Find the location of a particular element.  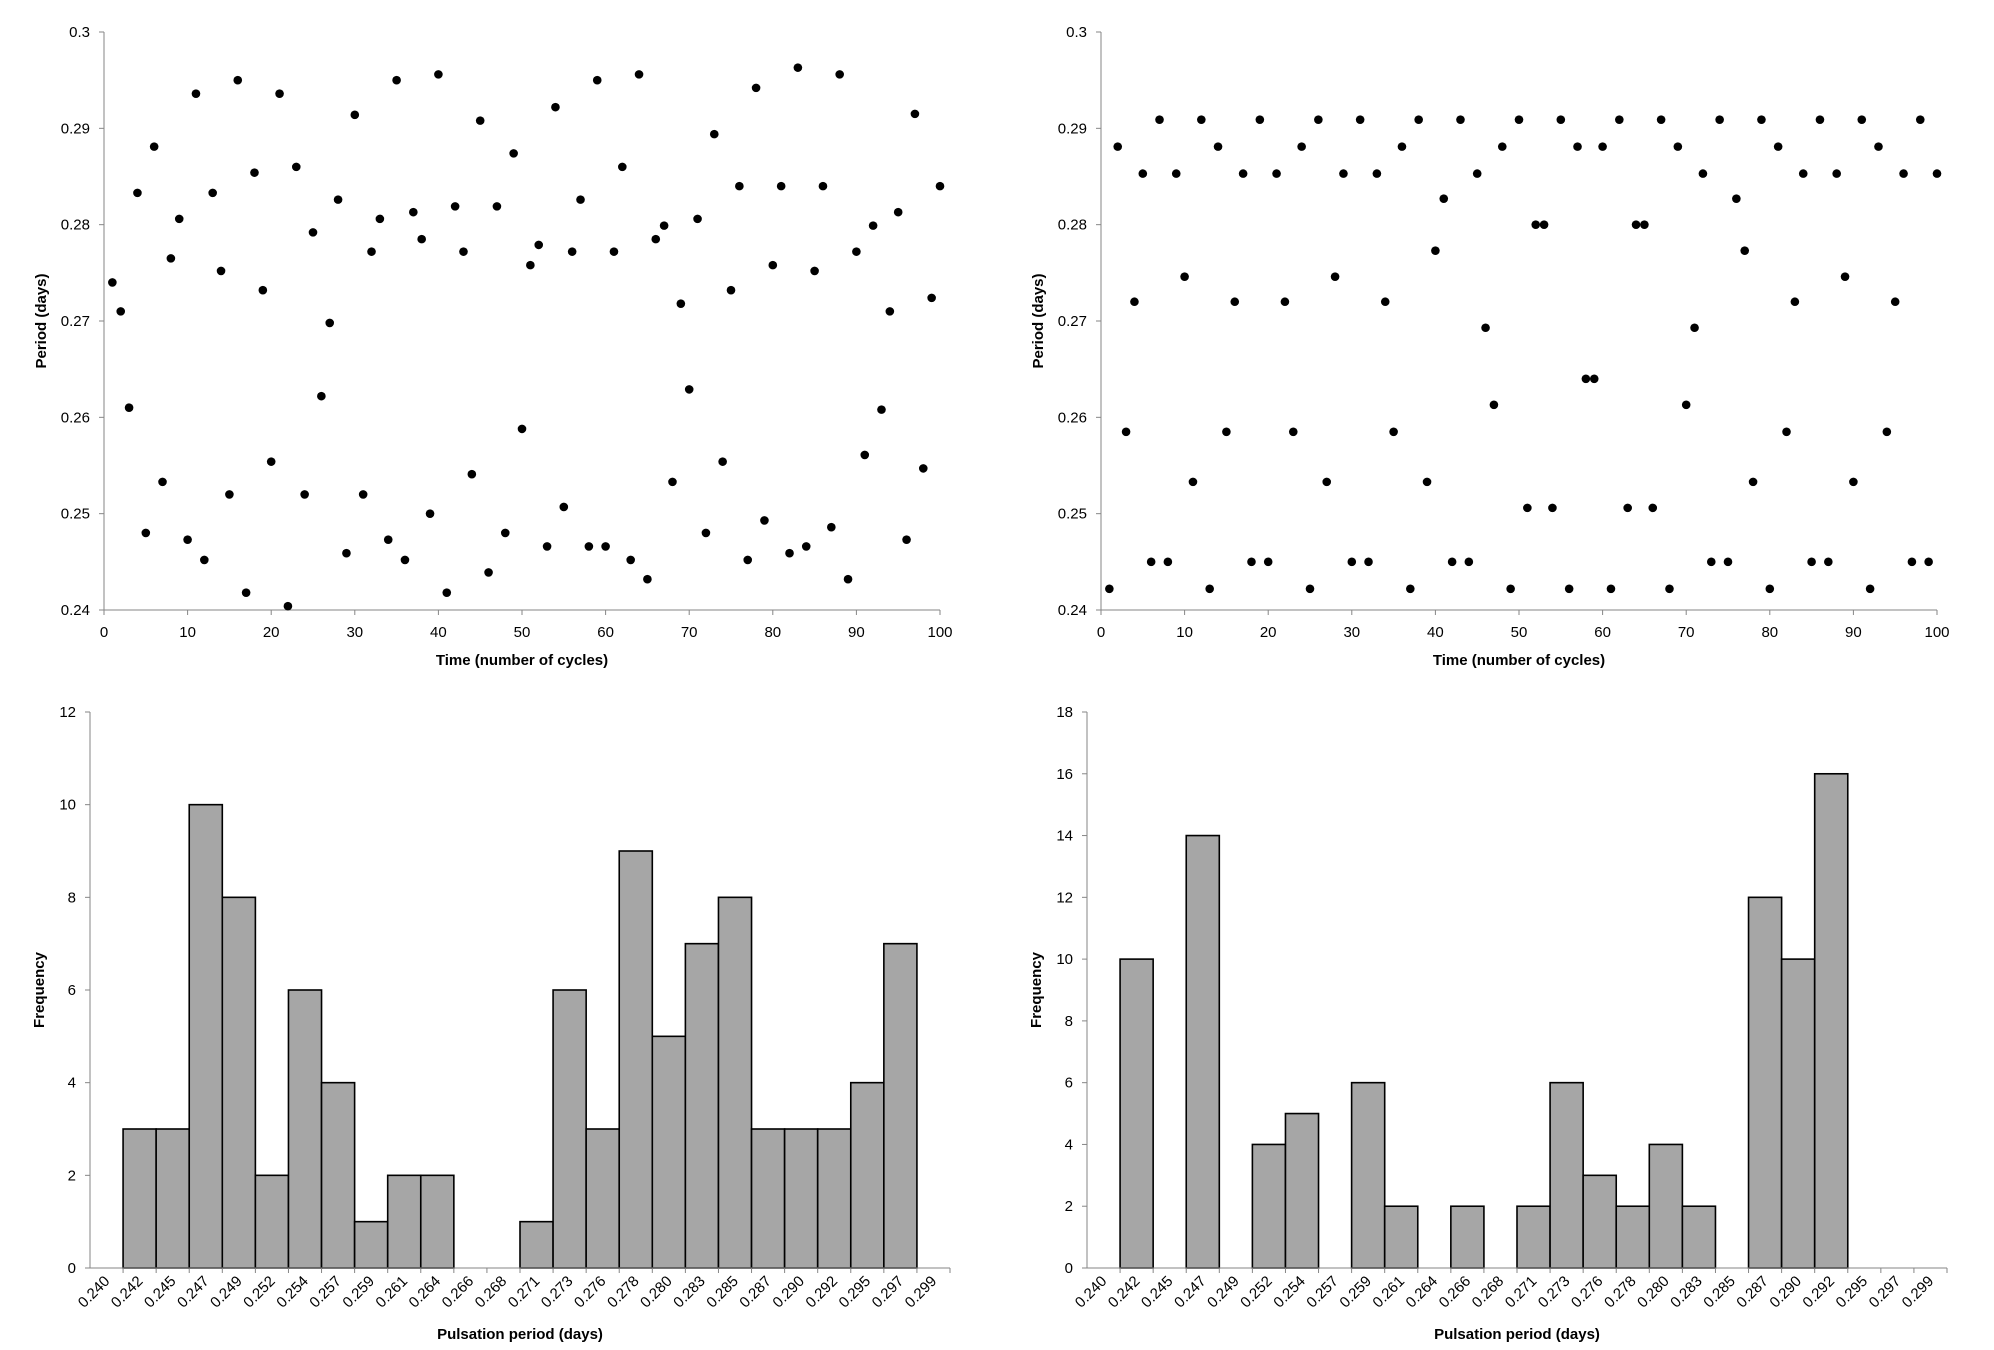

x-tick-label: 0.261 is located at coordinates (1388, 1292).